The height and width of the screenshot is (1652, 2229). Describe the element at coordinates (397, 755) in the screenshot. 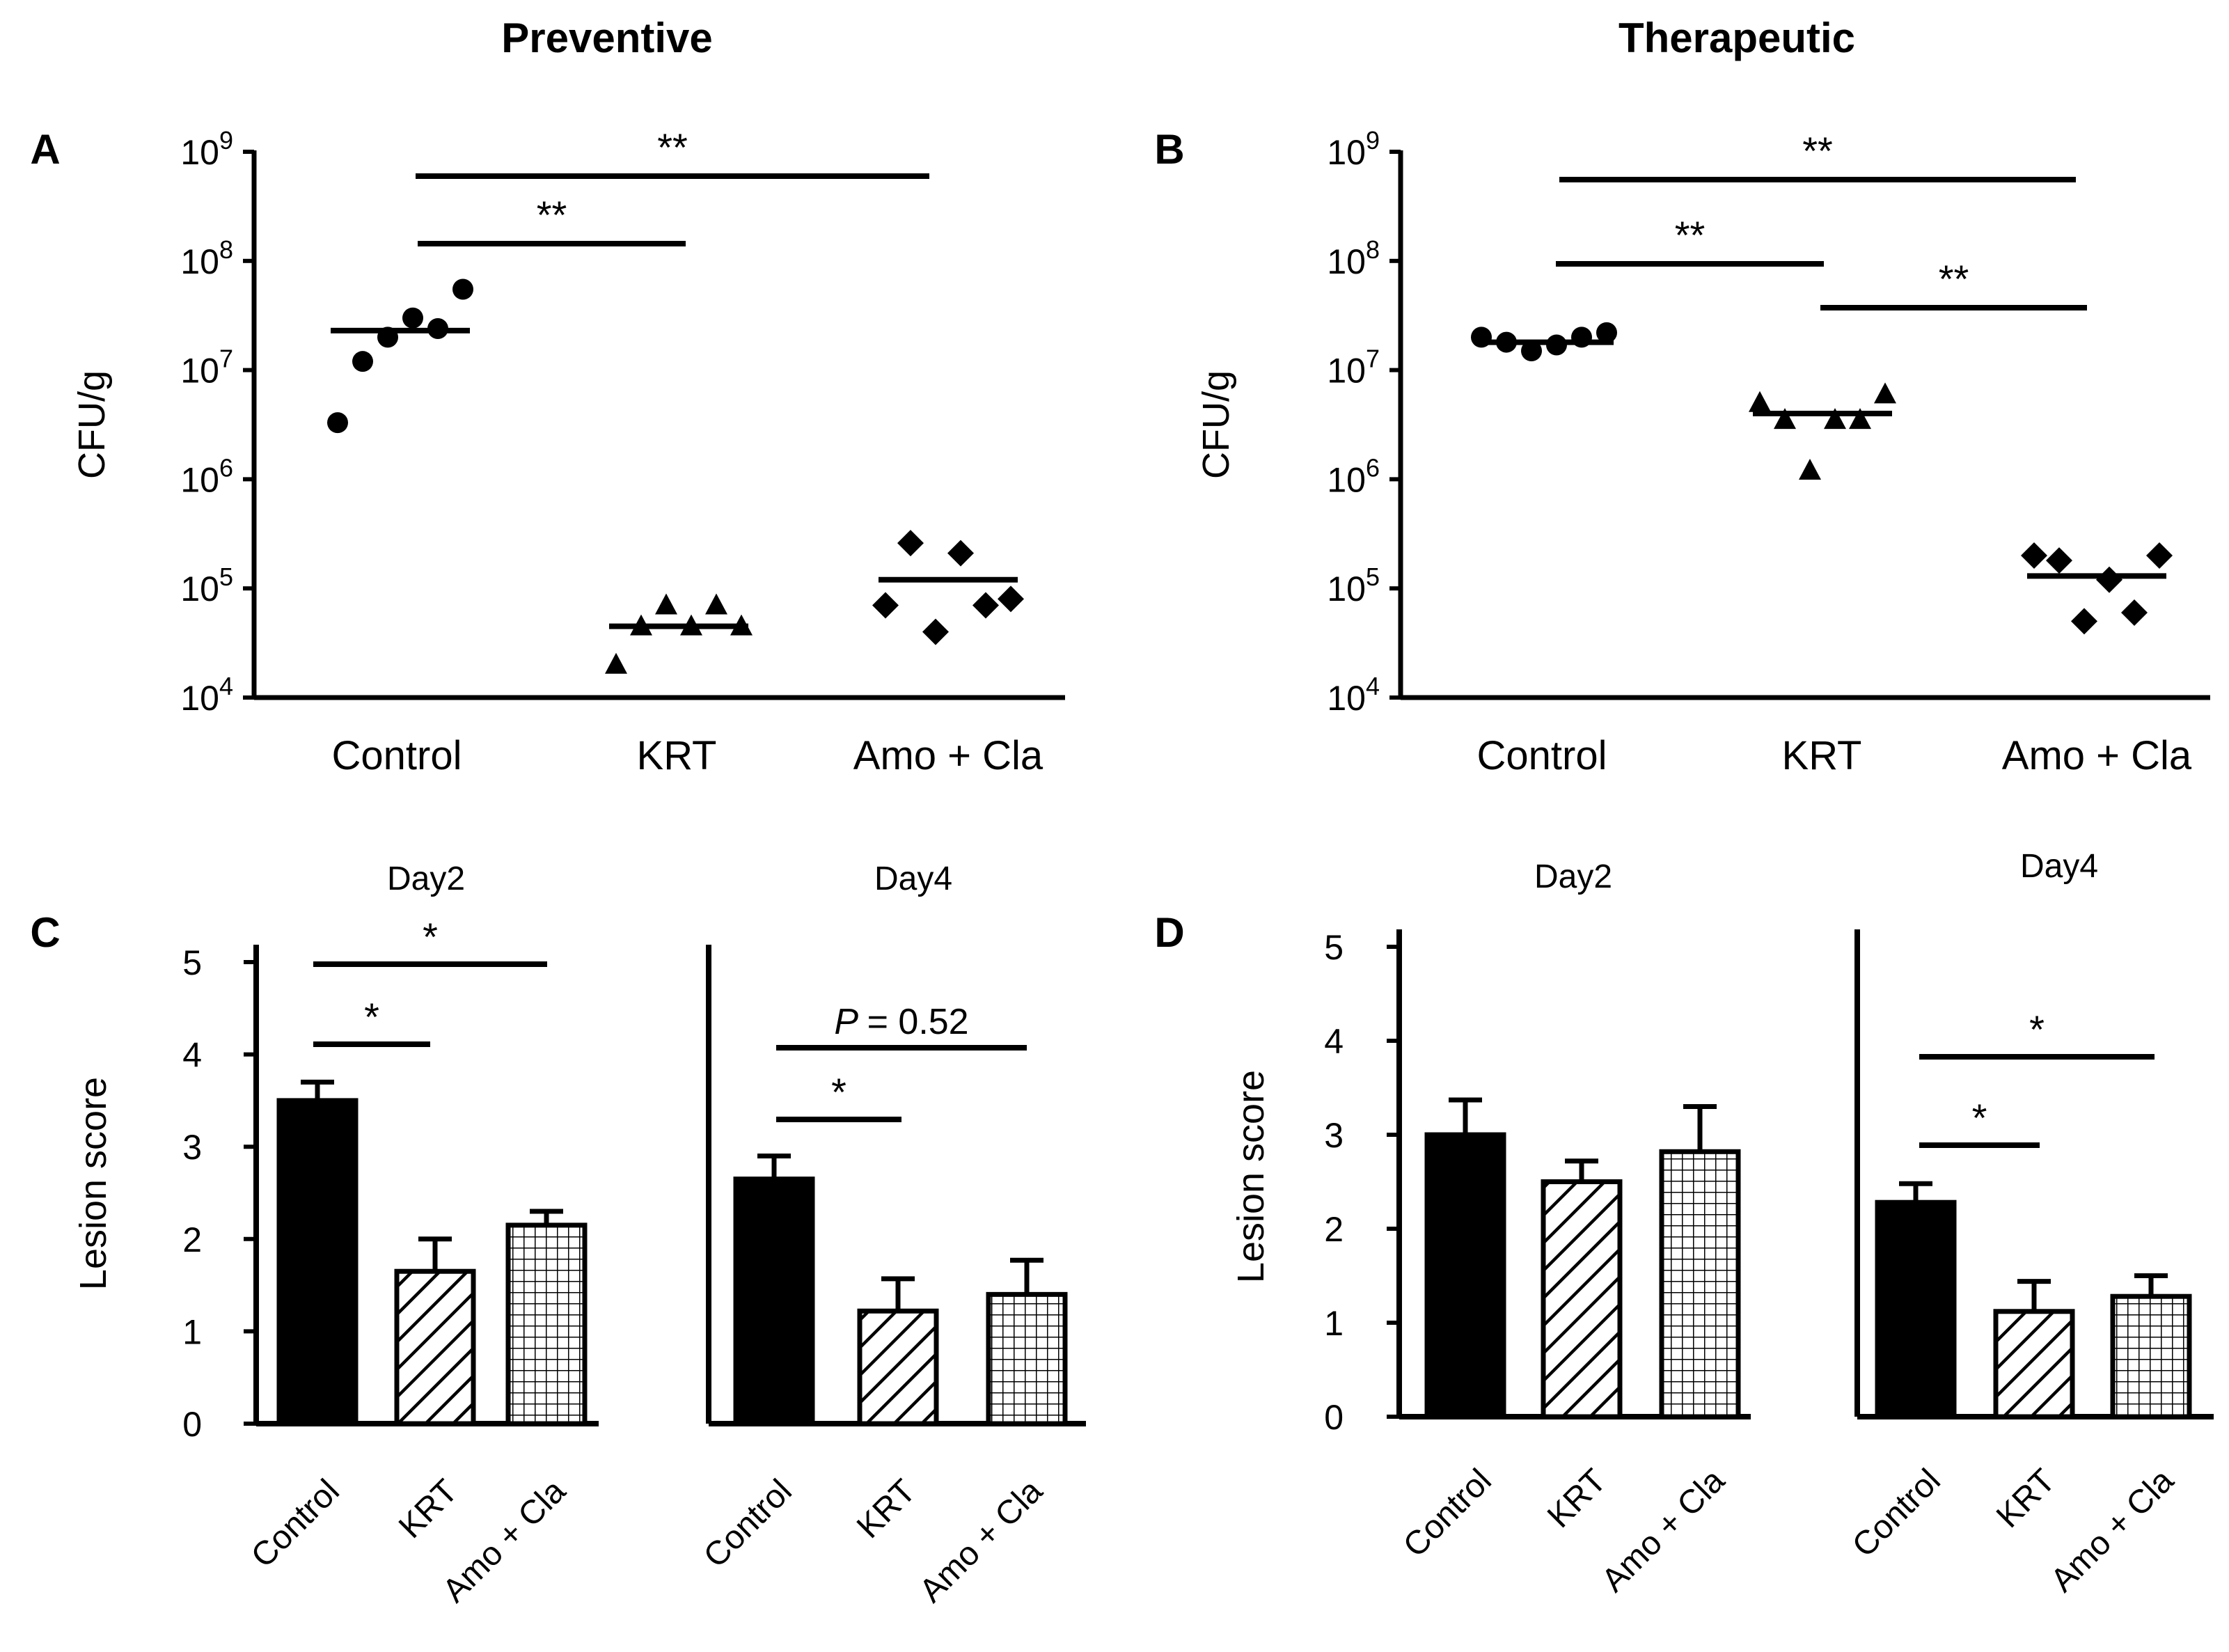

I see `panel-a-category-control: Control` at that location.